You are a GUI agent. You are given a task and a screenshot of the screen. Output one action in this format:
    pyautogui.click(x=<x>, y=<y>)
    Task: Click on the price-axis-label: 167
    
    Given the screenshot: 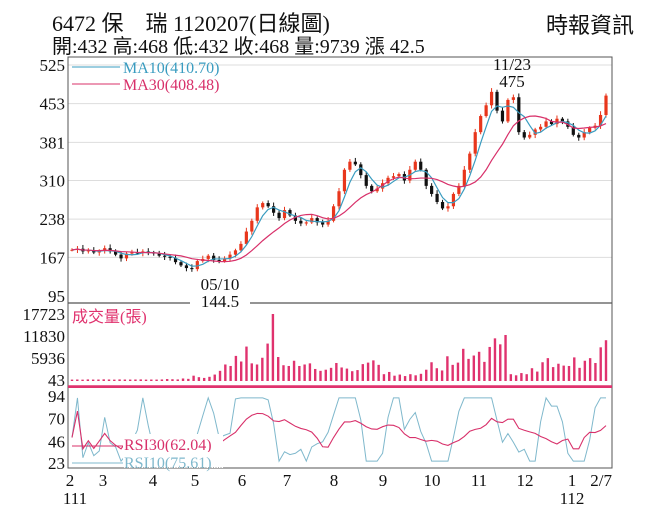 What is the action you would take?
    pyautogui.click(x=53, y=257)
    